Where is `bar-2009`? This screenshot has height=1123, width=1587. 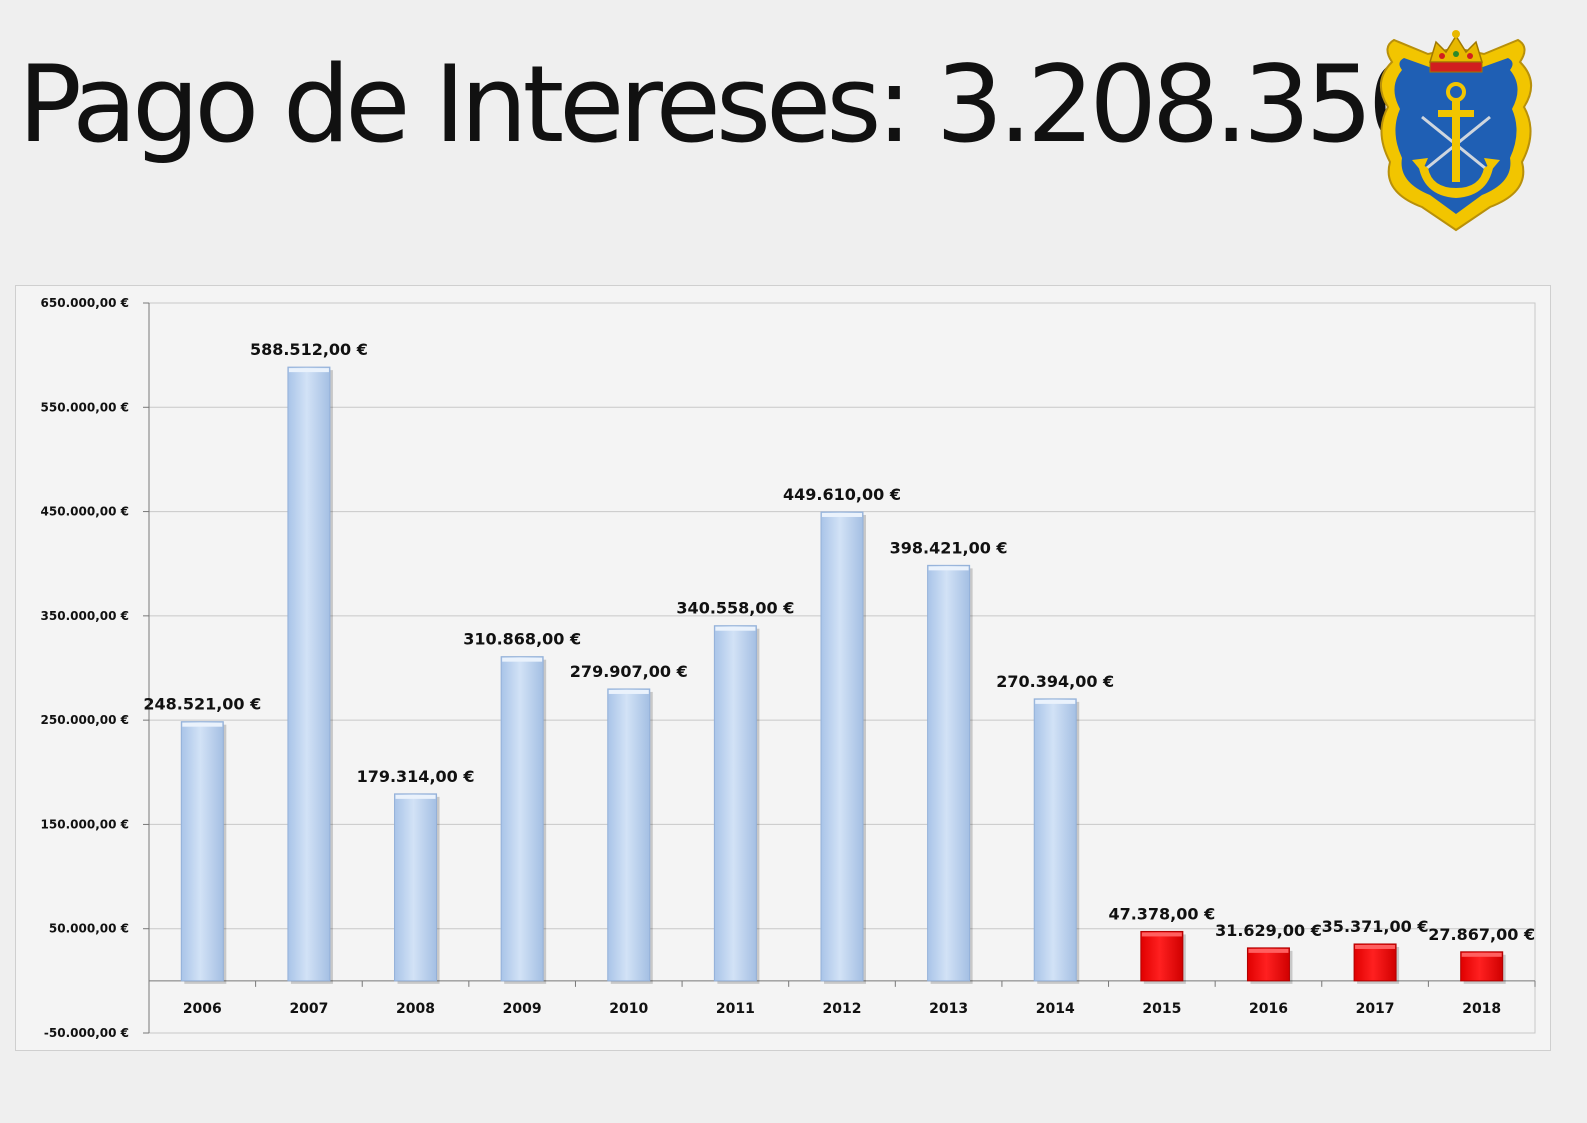
bar-2009 is located at coordinates (522, 819).